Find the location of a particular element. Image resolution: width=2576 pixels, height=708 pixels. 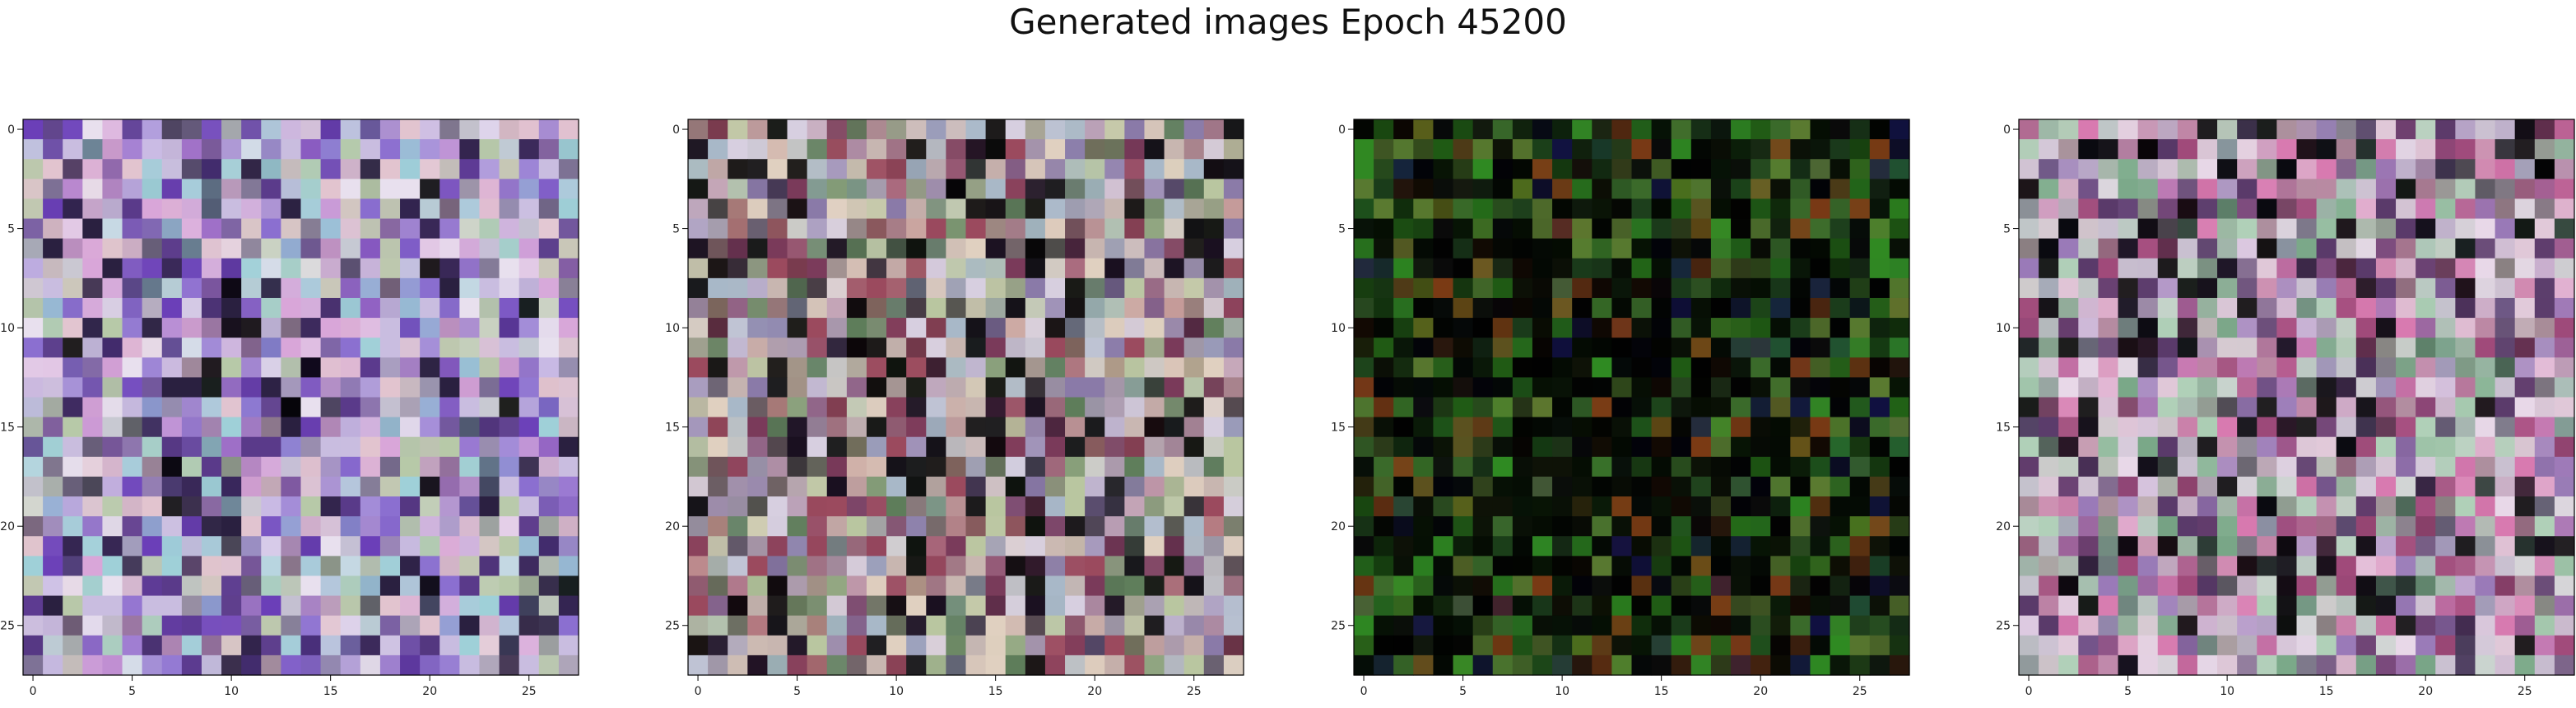

y-tick-label: 10 is located at coordinates (7, 328).